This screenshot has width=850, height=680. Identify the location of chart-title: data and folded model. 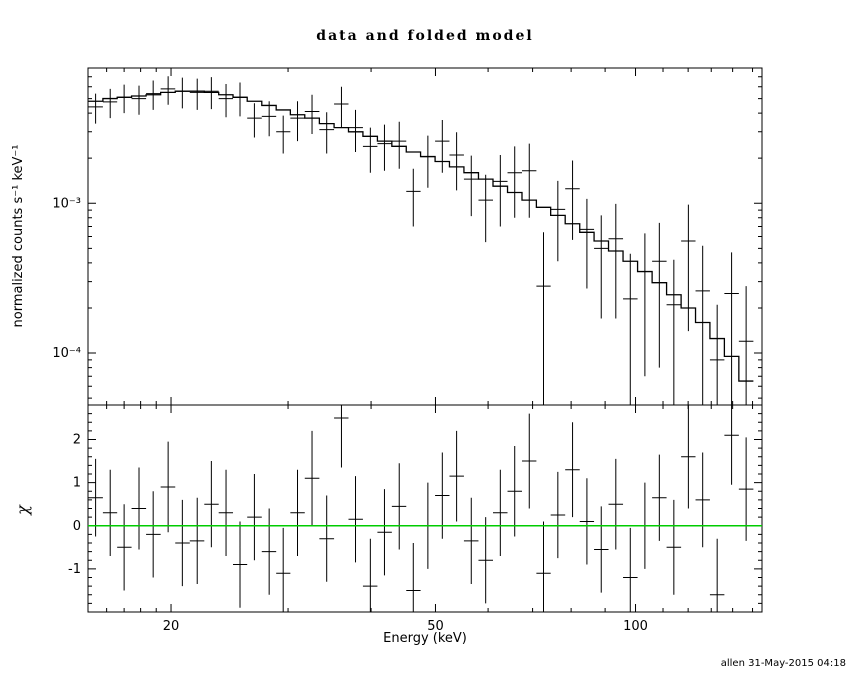
(424, 36).